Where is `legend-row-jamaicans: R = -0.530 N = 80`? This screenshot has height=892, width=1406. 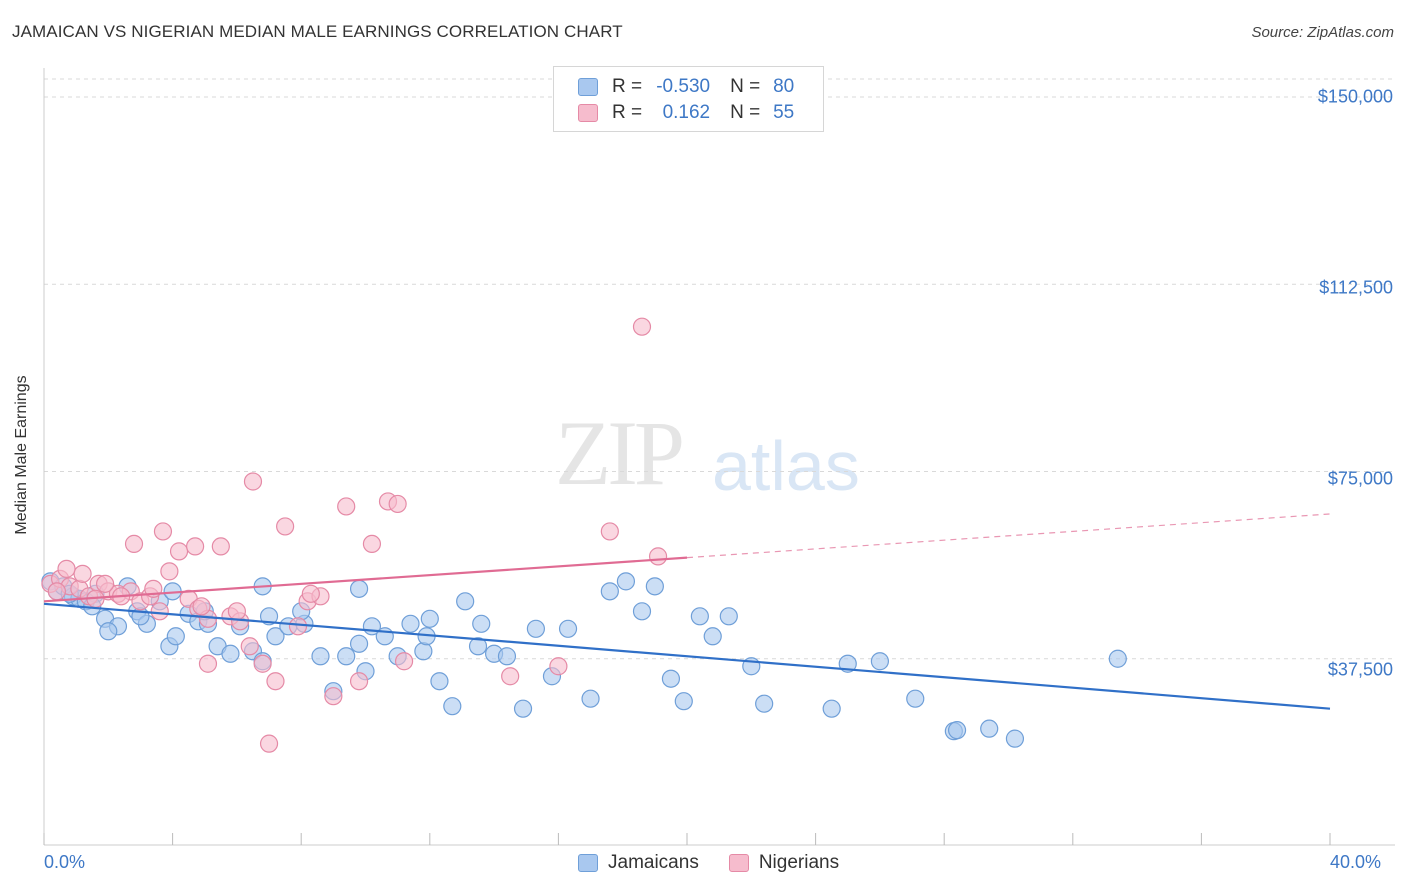
legend-row-jamaicans: R = -0.530 N = 80 is located at coordinates (686, 87).